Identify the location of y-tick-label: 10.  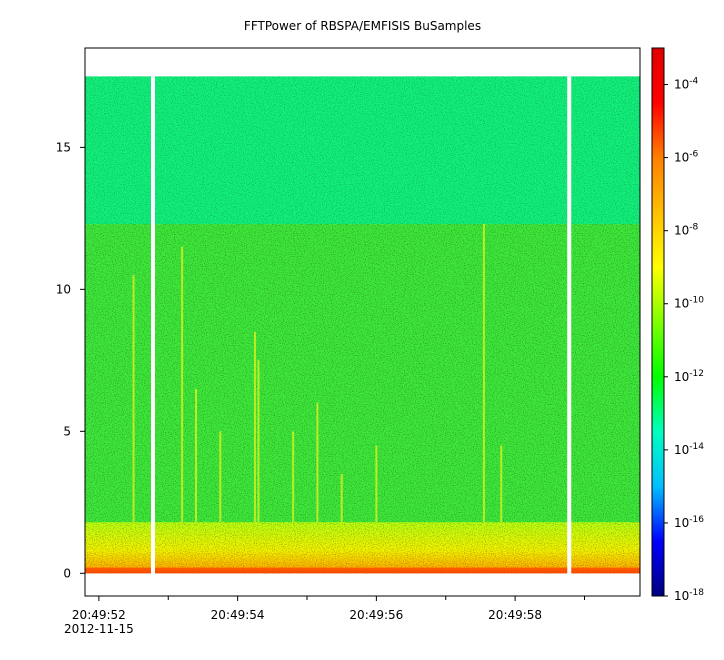
(63, 289).